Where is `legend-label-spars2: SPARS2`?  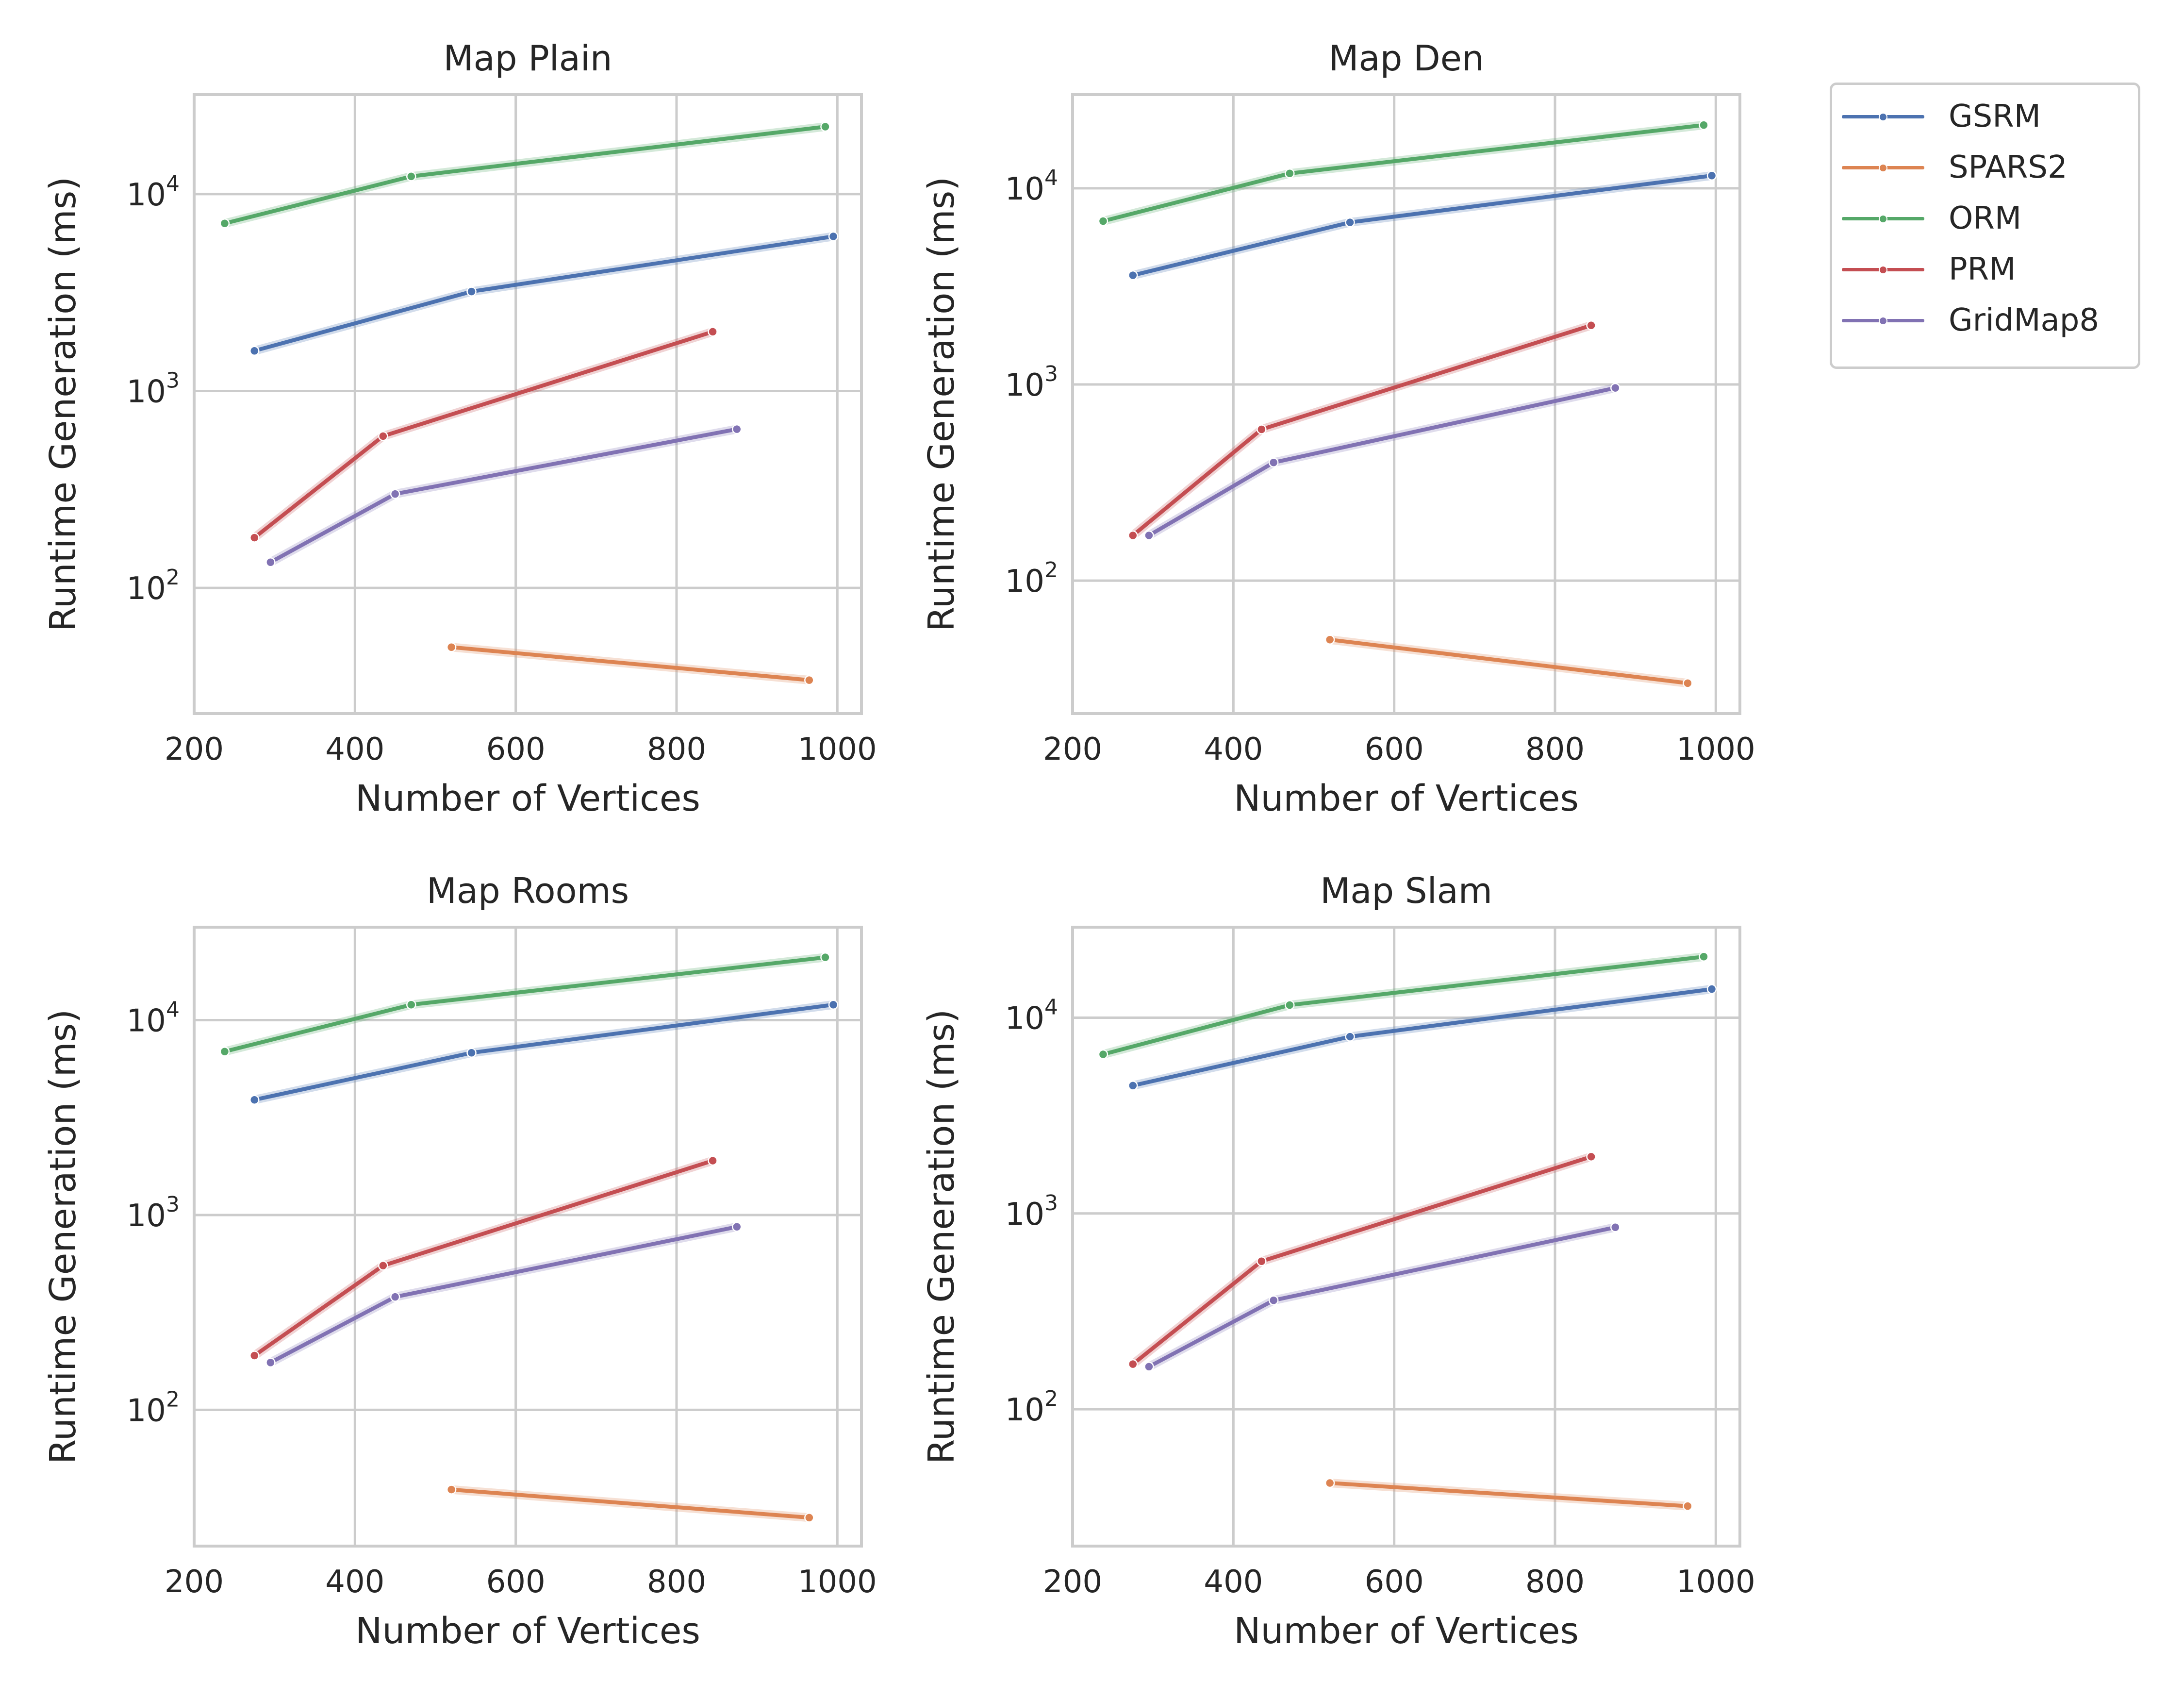
legend-label-spars2: SPARS2 is located at coordinates (2008, 167).